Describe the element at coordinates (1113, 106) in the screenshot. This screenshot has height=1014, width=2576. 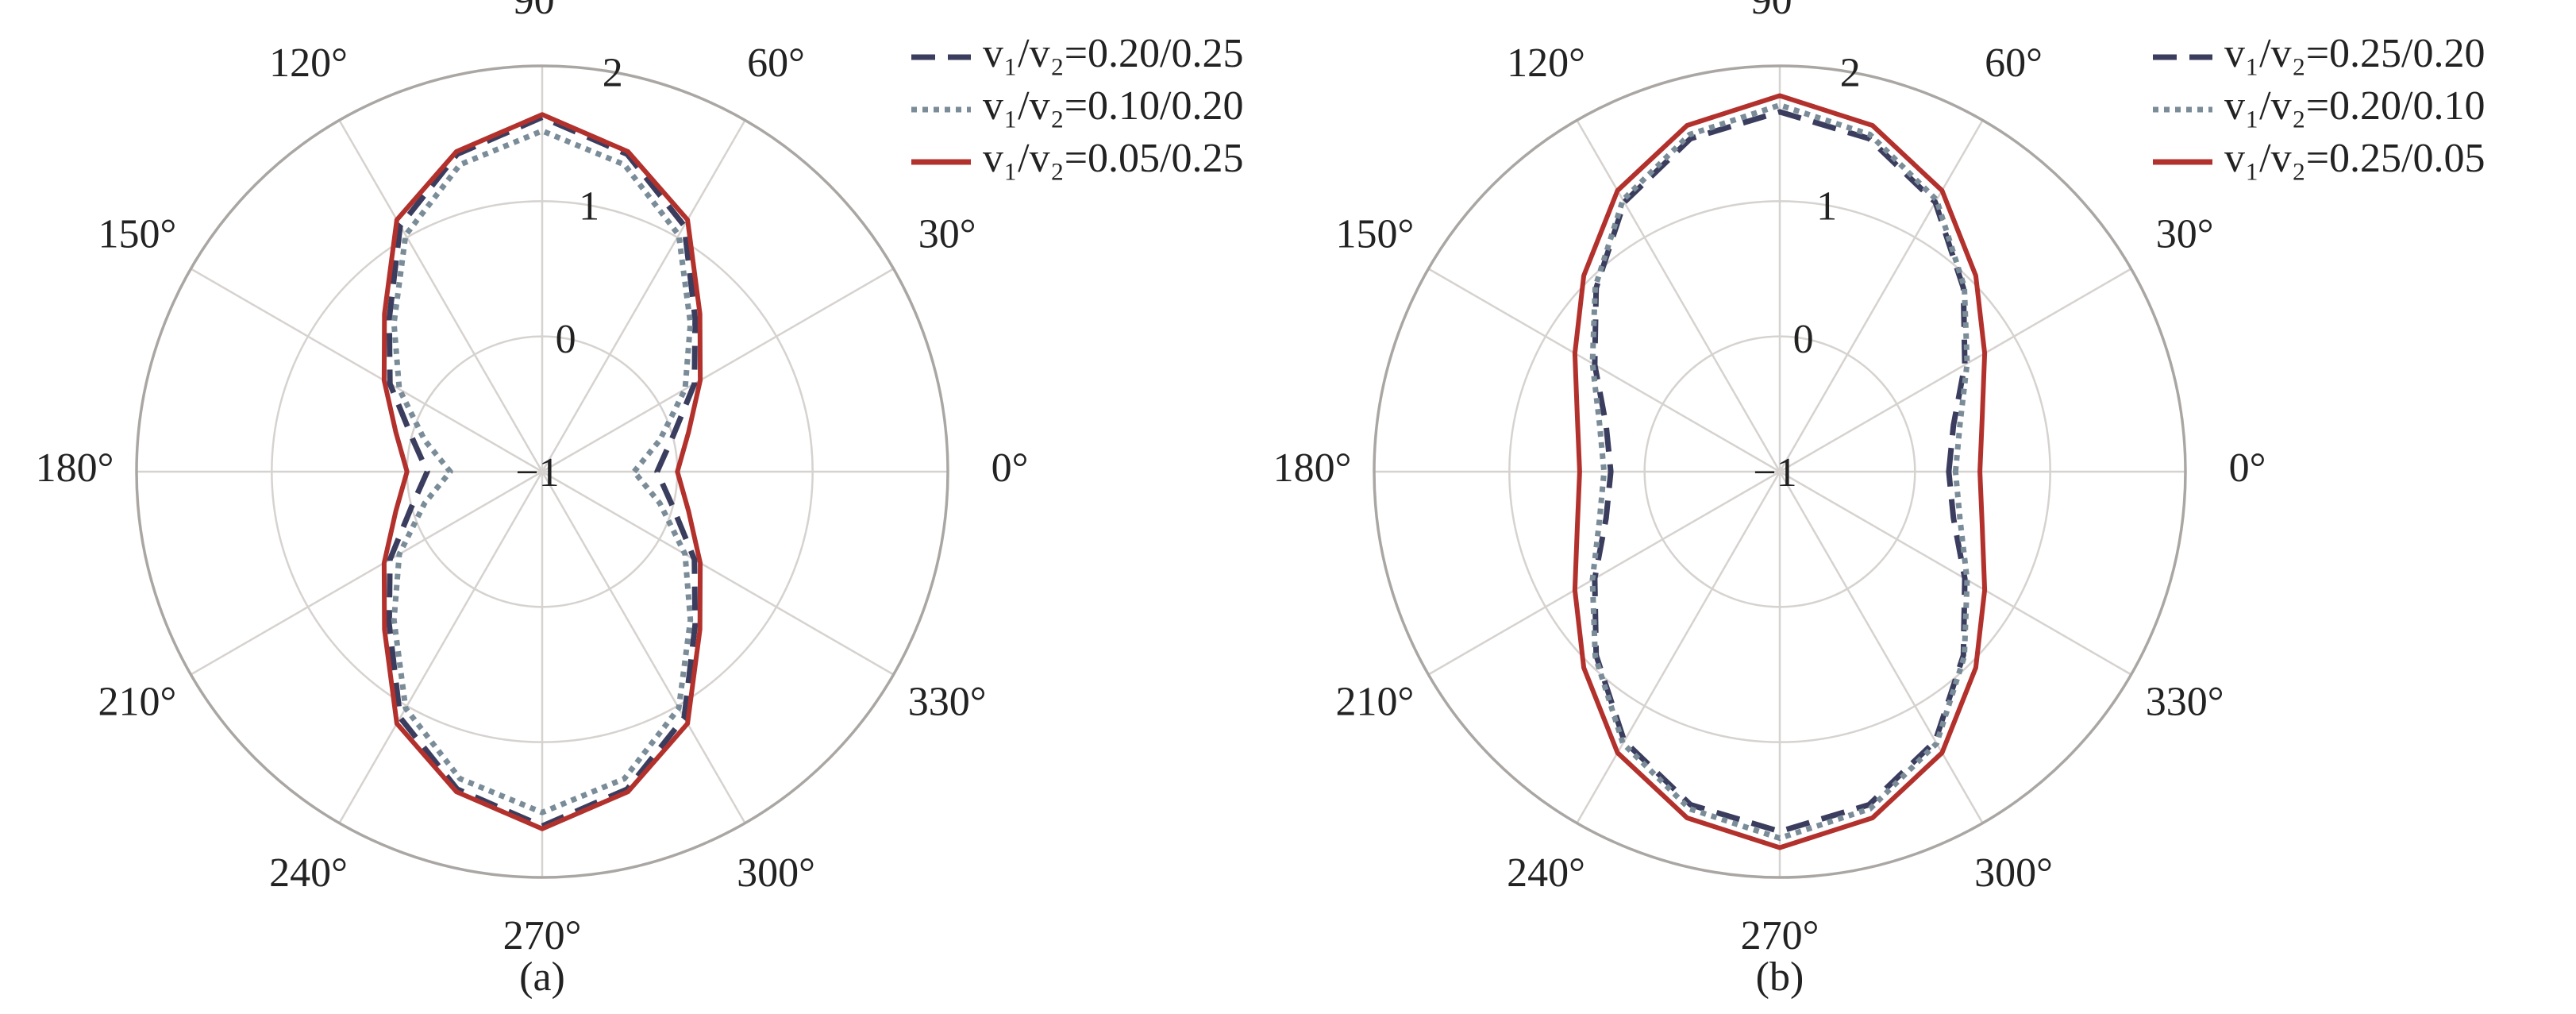
I see `legend-label: v₁/v₂=0.10/0.20` at that location.